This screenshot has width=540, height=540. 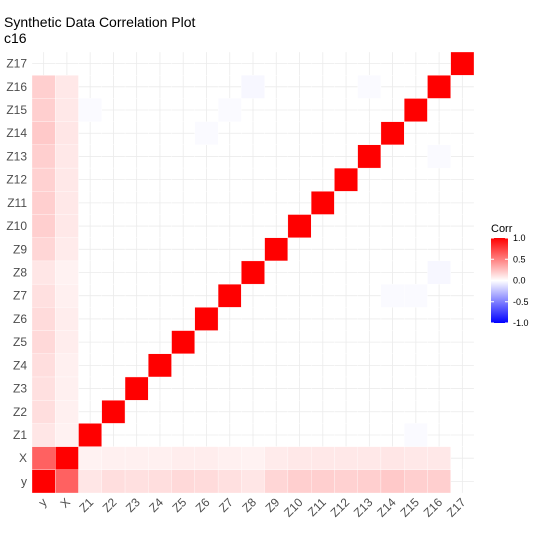 What do you see at coordinates (67, 87) in the screenshot?
I see `heatmap-cell-Z16-X` at bounding box center [67, 87].